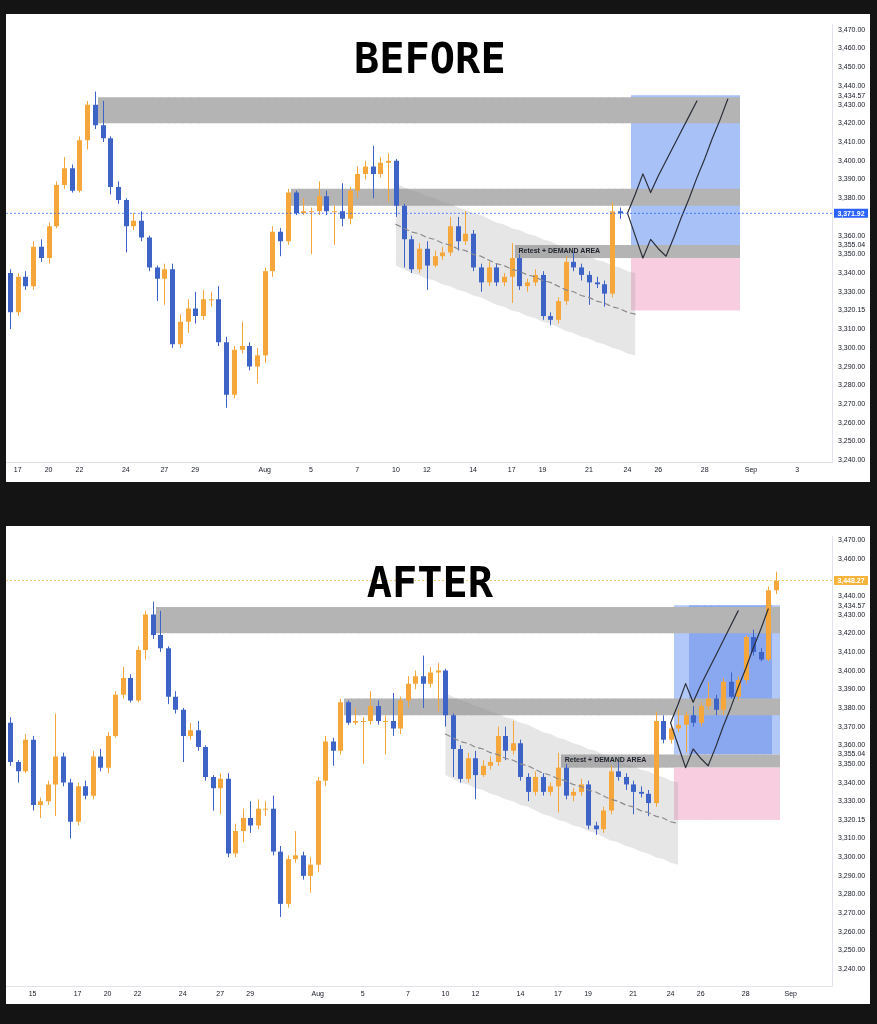 The width and height of the screenshot is (877, 1024). I want to click on chart-title: BEFORE, so click(429, 59).